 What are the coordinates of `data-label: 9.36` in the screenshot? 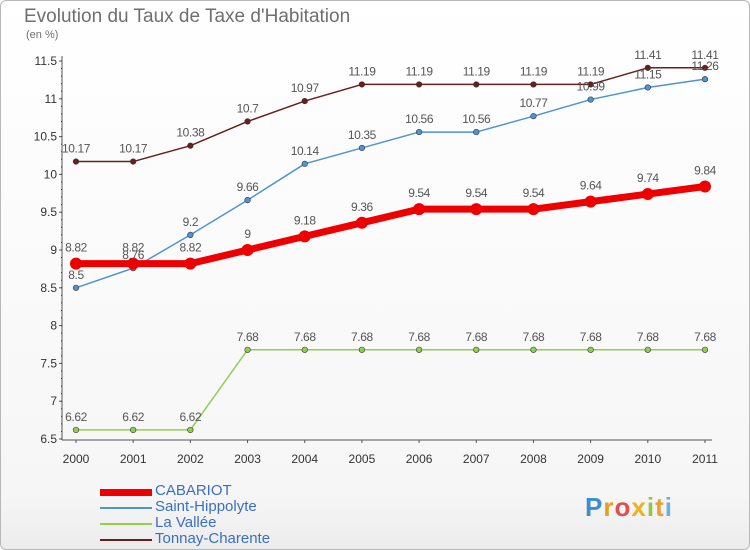 It's located at (362, 207).